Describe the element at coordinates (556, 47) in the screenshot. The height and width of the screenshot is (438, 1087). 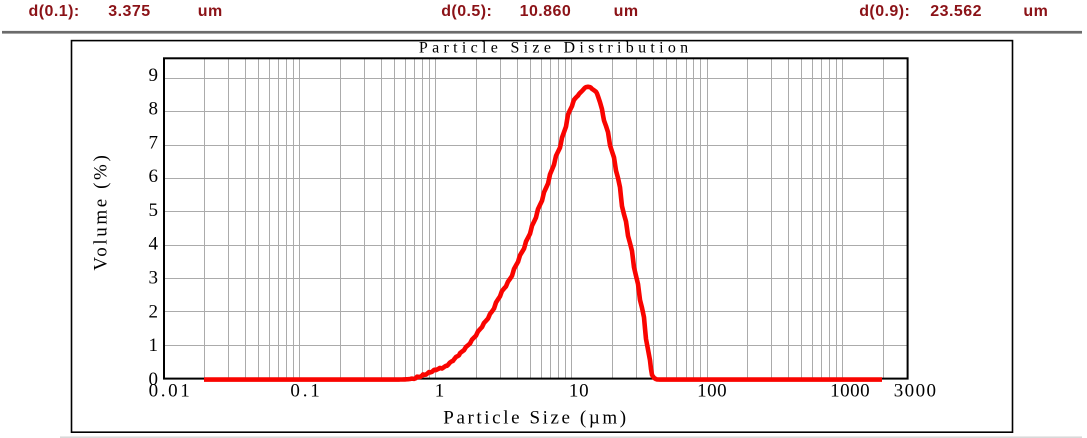
I see `svg-text: Particle Size Distribution` at that location.